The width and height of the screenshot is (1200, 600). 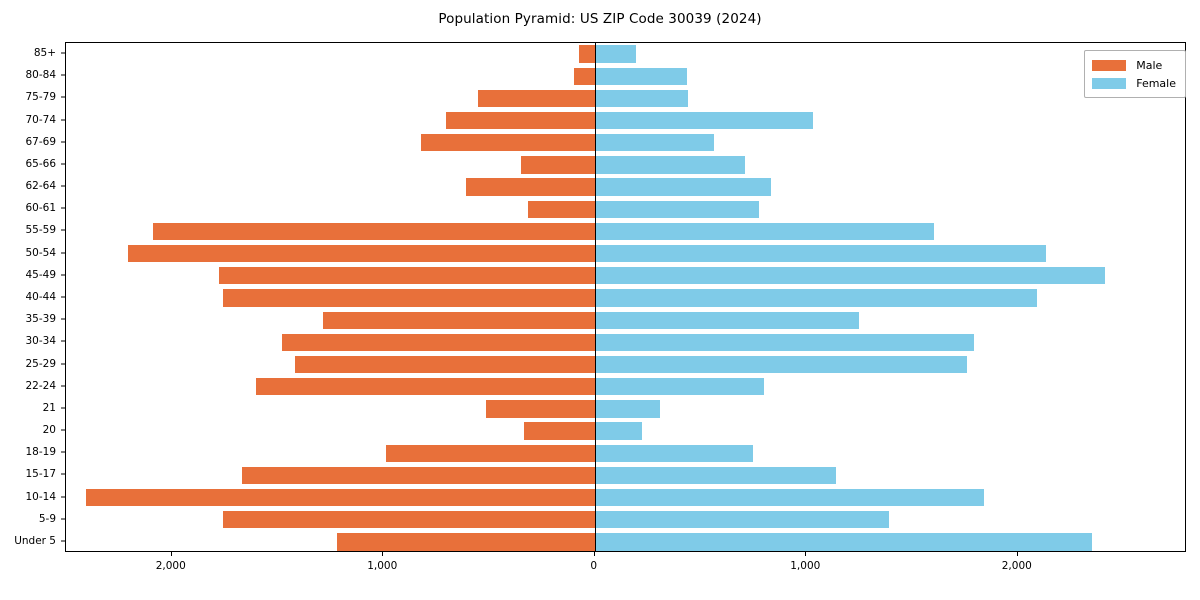 What do you see at coordinates (40, 297) in the screenshot?
I see `y-tick-label: 40-44` at bounding box center [40, 297].